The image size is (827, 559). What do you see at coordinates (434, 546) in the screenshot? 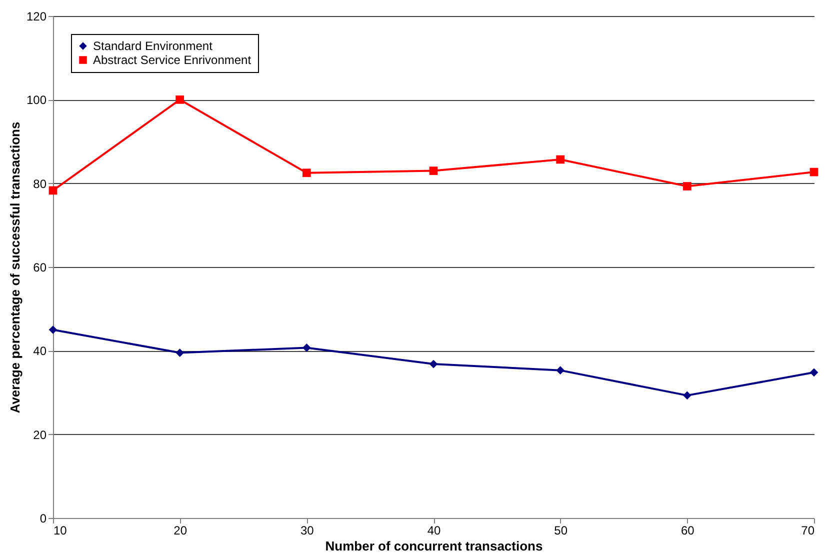
I see `x-axis-title: Number of concurrent transactions` at bounding box center [434, 546].